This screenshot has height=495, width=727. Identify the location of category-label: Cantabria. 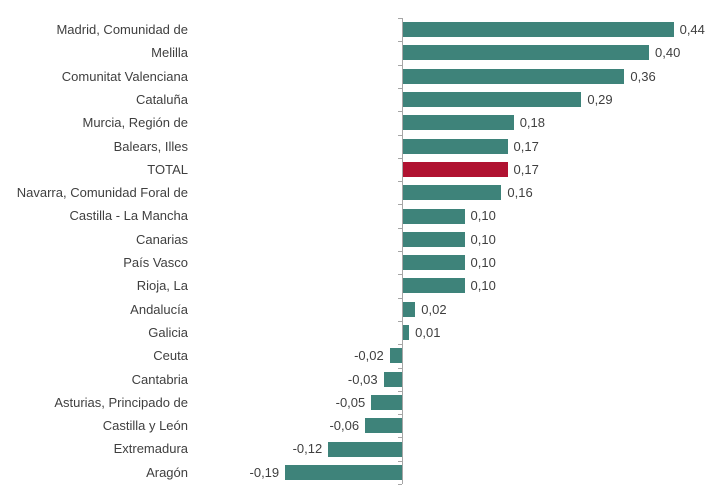
(159, 379).